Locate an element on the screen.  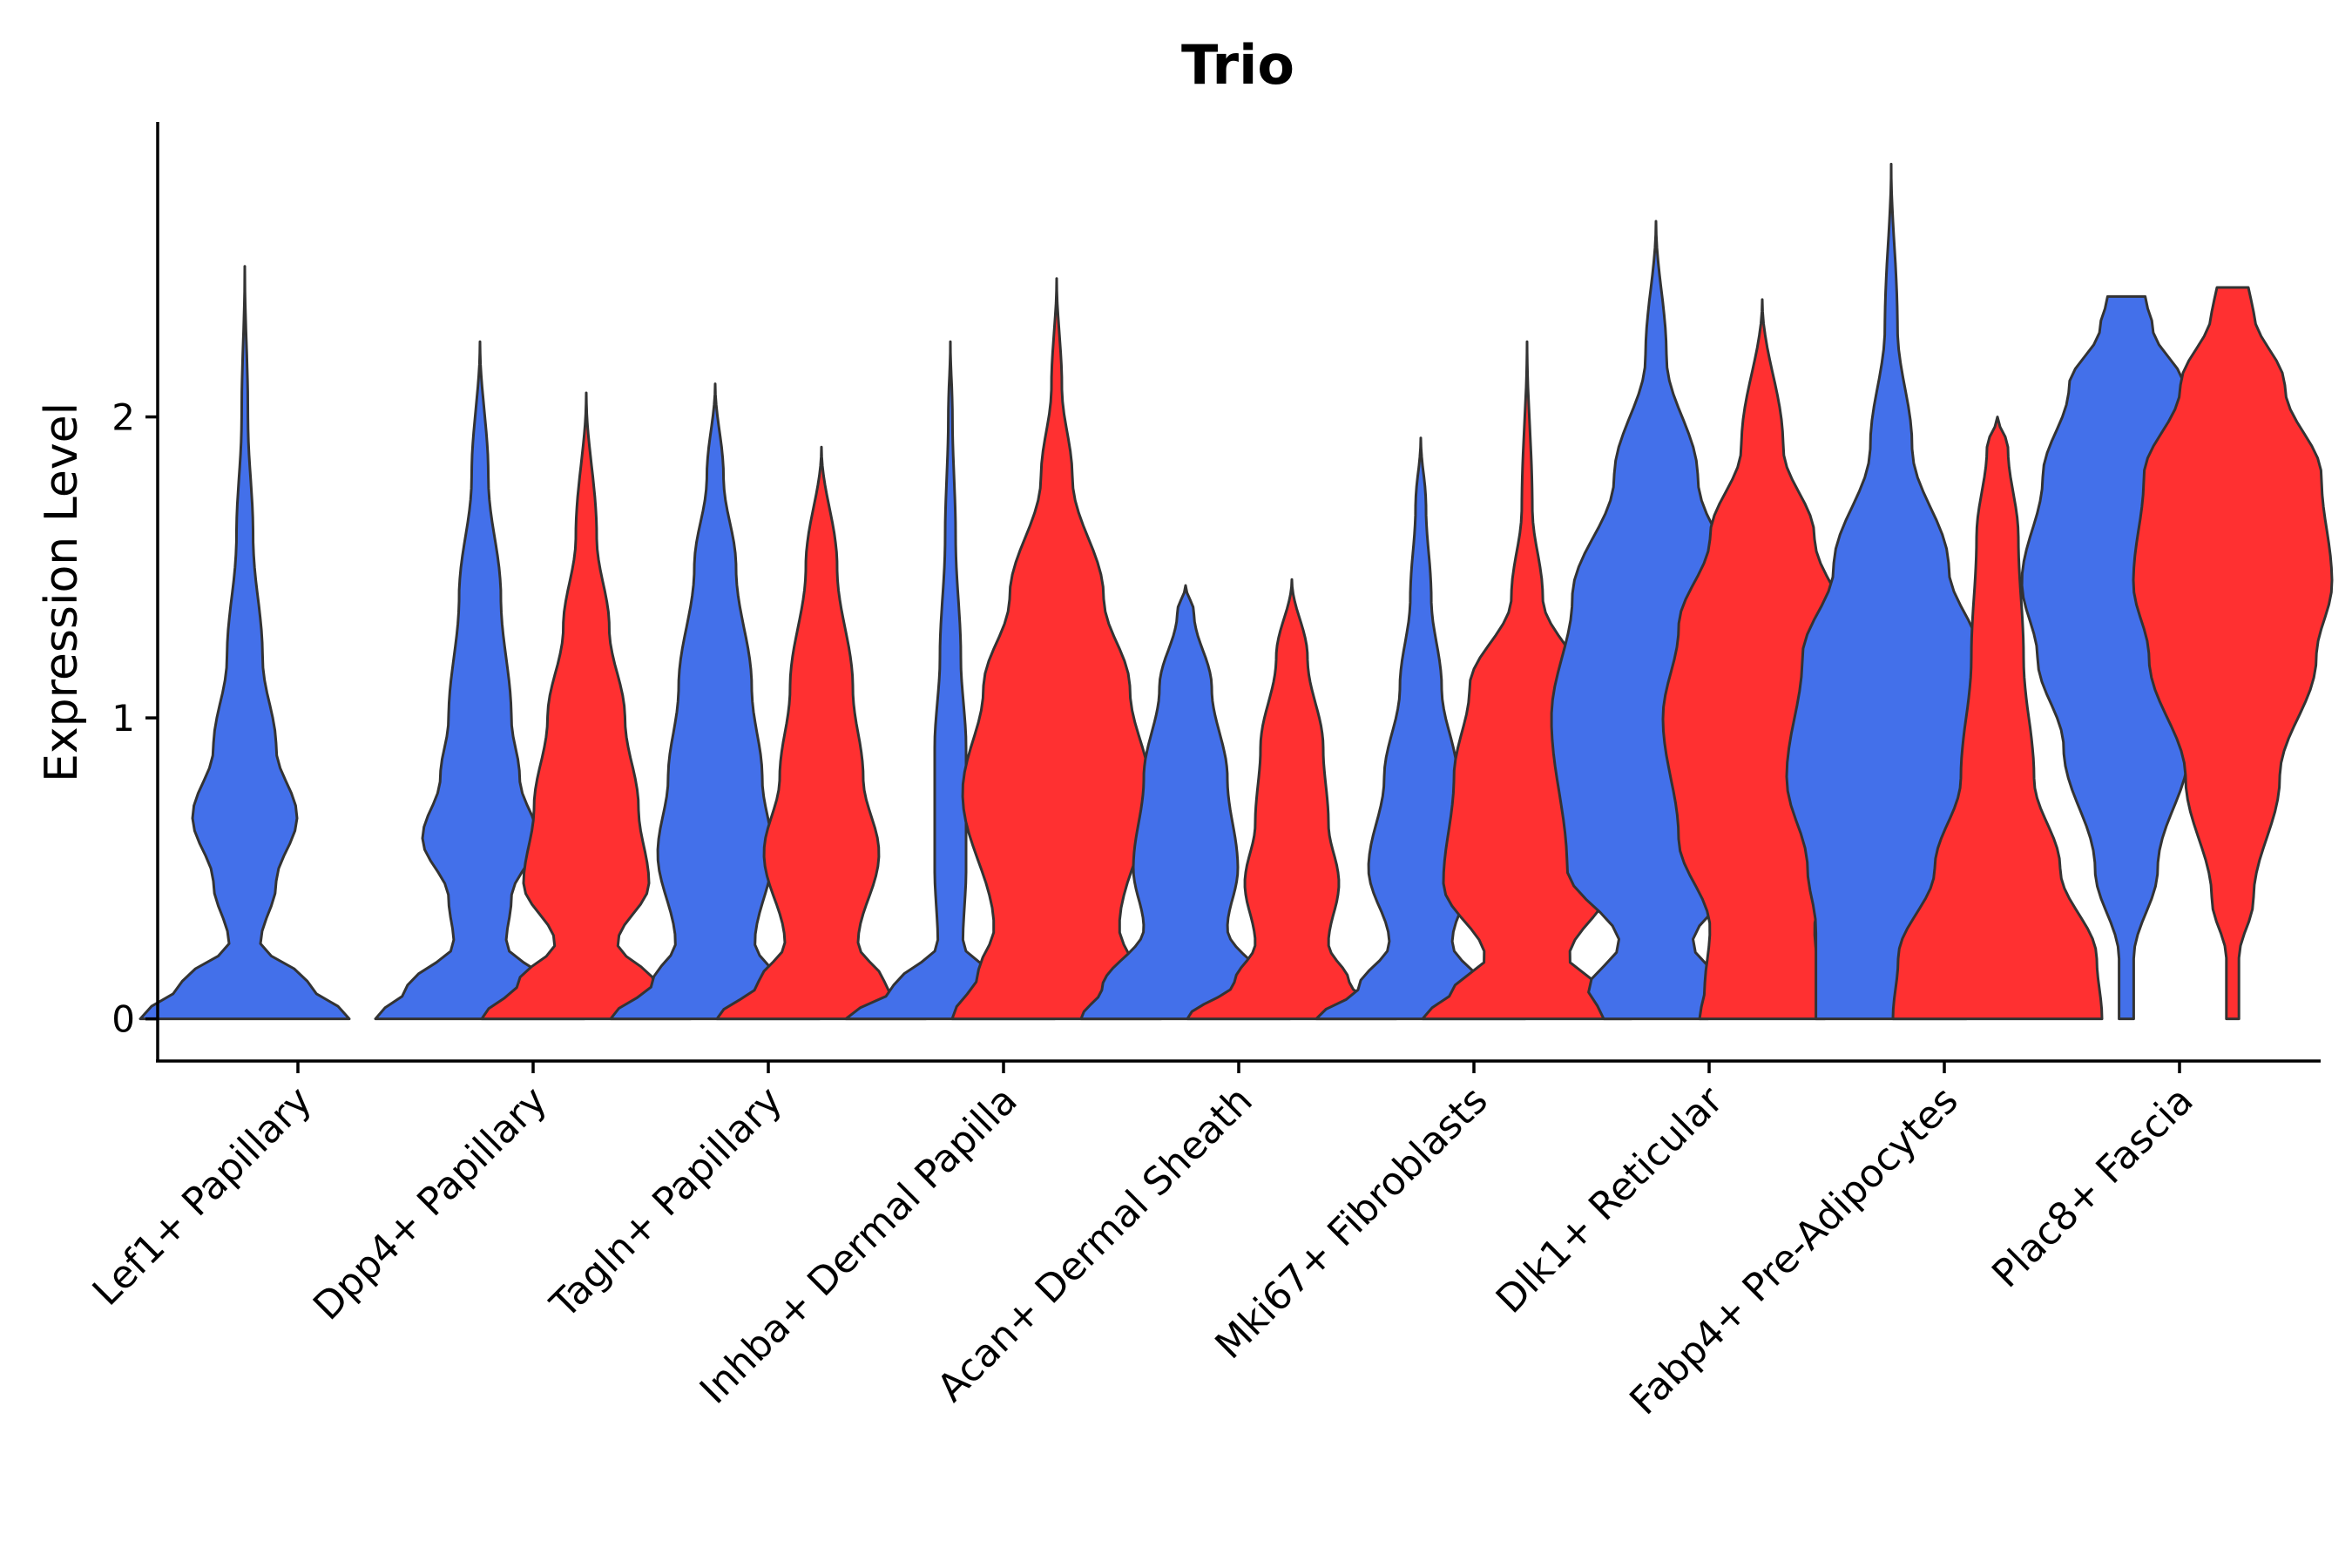
y-tick-label: 2 is located at coordinates (124, 417).